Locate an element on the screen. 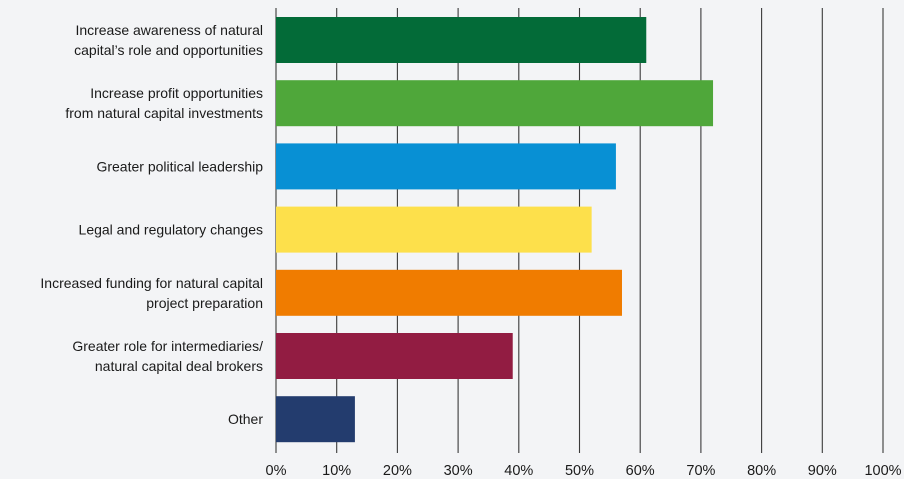  x-tick-label: 50% is located at coordinates (579, 471).